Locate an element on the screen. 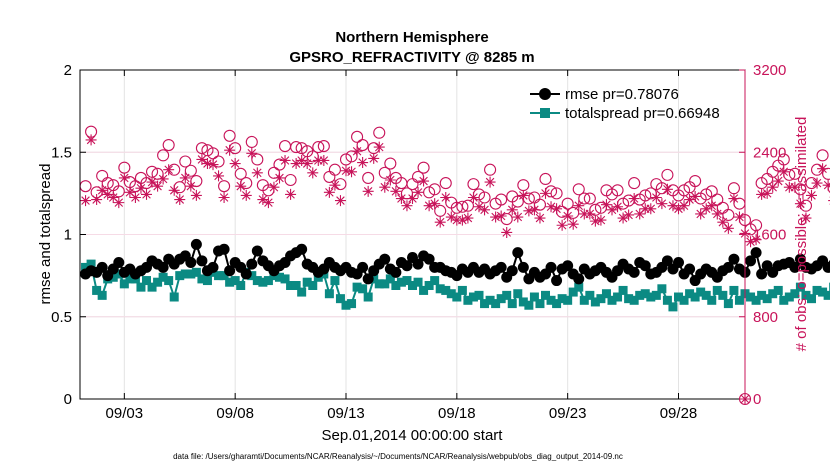  y2-tick-label: 2400 is located at coordinates (769, 152).